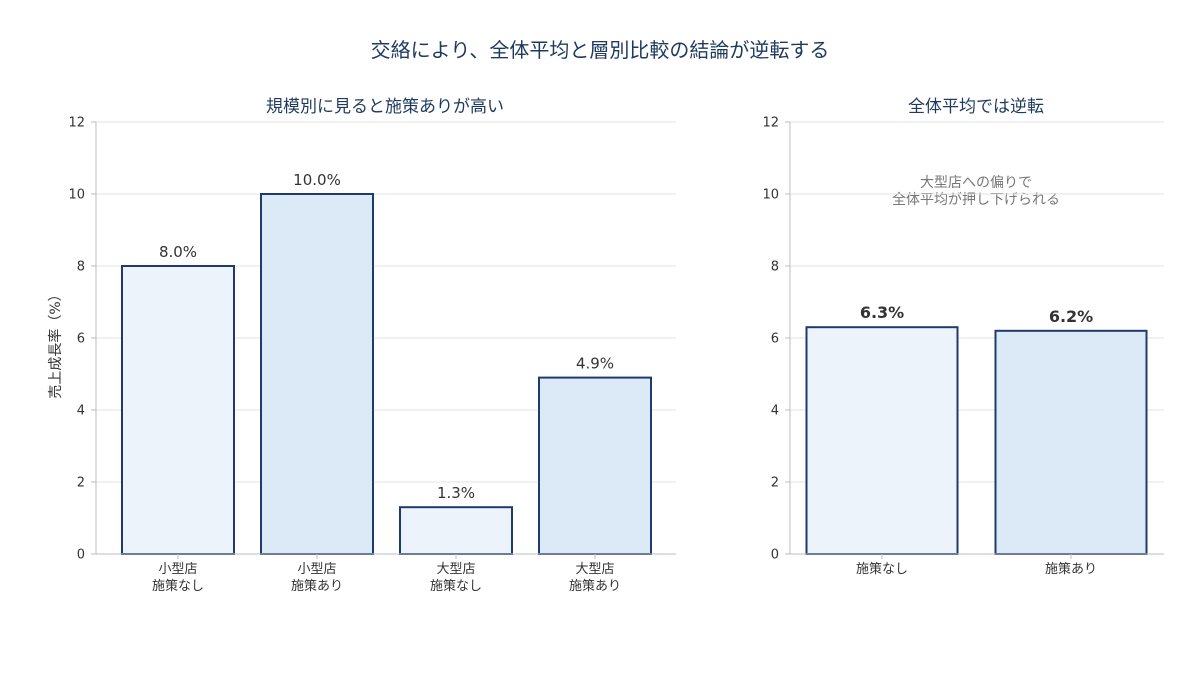  I want to click on left-y-tick-label: 6, so click(81, 339).